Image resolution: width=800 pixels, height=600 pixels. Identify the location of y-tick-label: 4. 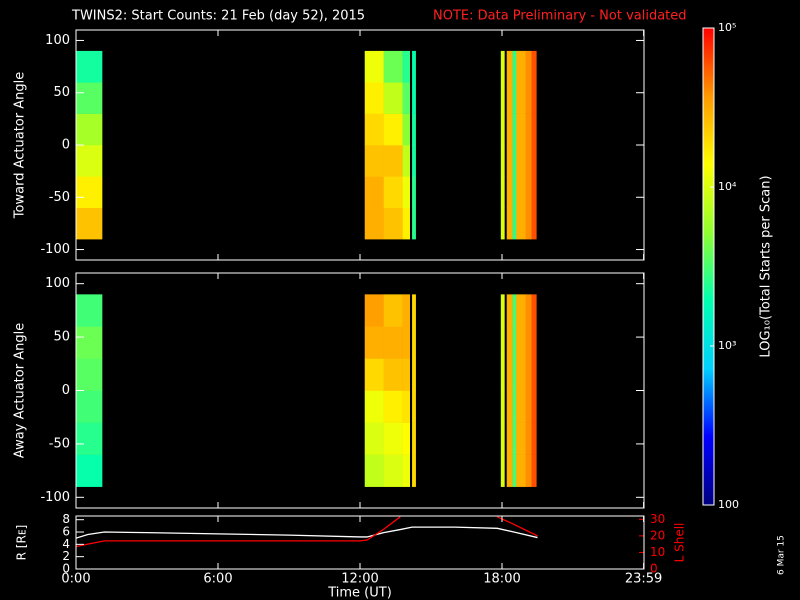
(66, 544).